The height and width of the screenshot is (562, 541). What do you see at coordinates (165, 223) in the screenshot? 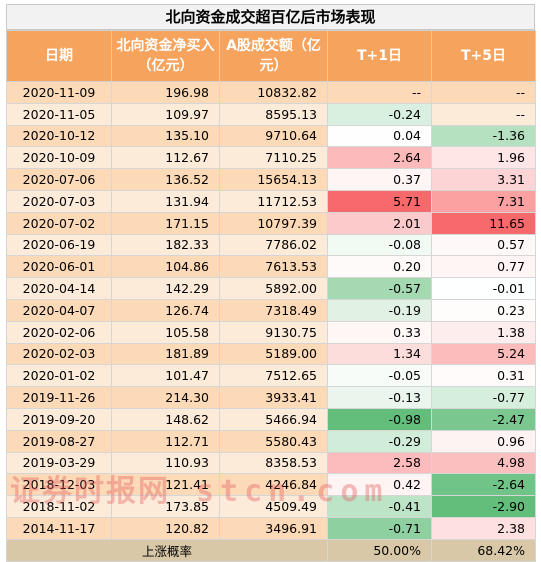
I see `cell-north-net-buy: 171.15` at bounding box center [165, 223].